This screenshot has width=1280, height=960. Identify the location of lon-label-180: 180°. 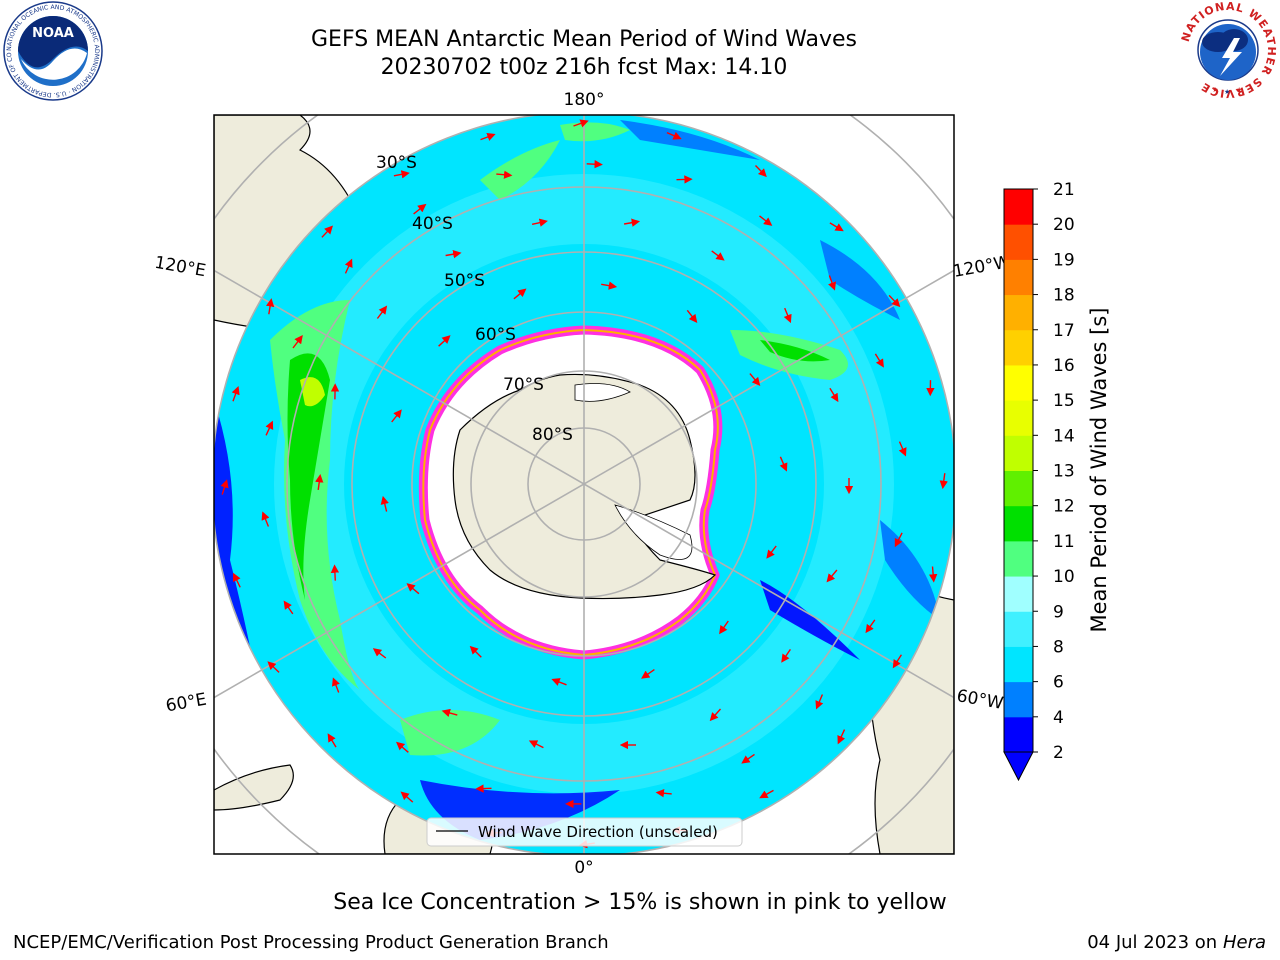
(584, 100).